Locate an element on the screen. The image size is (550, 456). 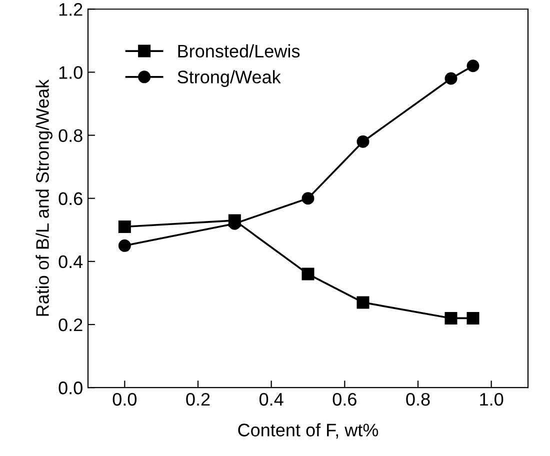
legend-label: Strong/Weak is located at coordinates (229, 78).